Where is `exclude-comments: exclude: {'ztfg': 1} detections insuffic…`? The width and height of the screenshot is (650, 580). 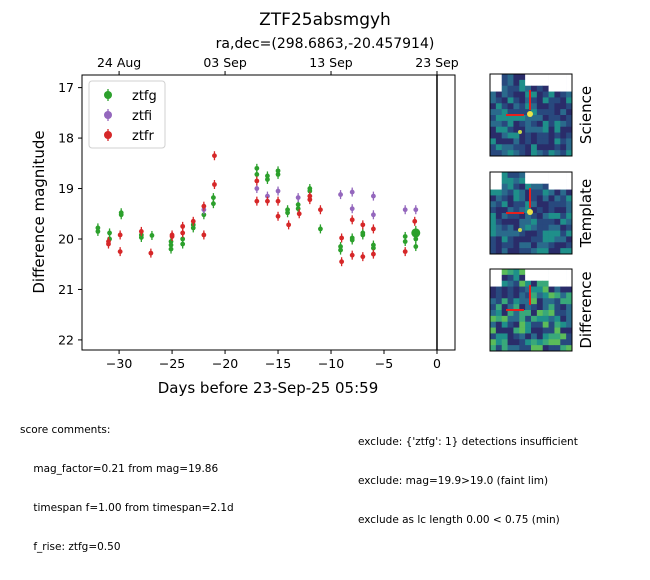
exclude-comments: exclude: {'ztfg': 1} detections insuffic… is located at coordinates (468, 481).